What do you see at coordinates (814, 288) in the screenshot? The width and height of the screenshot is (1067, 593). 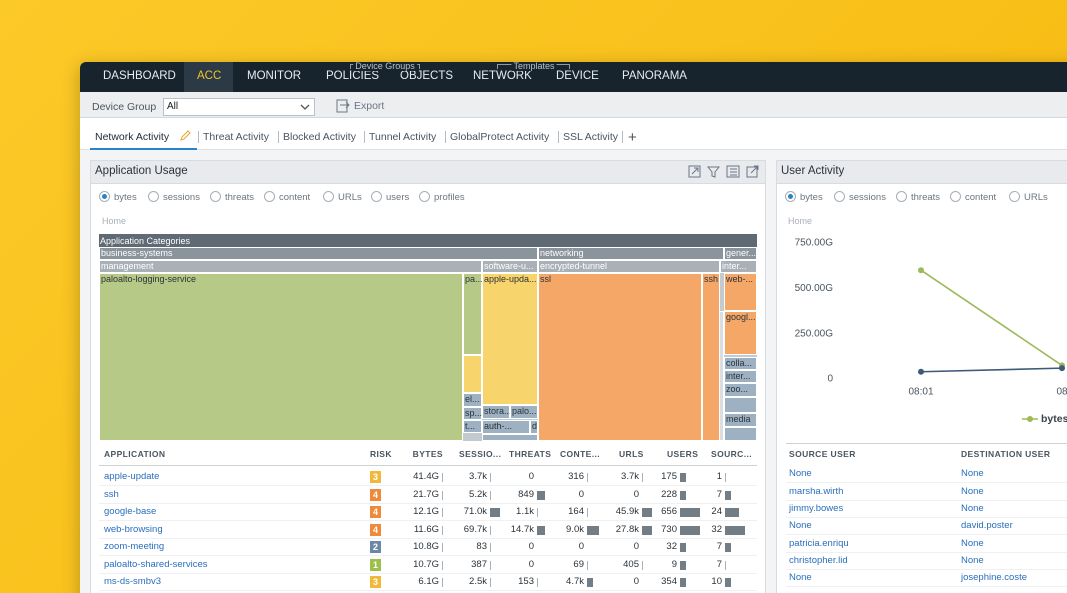 I see `y-tick-label: 500.00G` at bounding box center [814, 288].